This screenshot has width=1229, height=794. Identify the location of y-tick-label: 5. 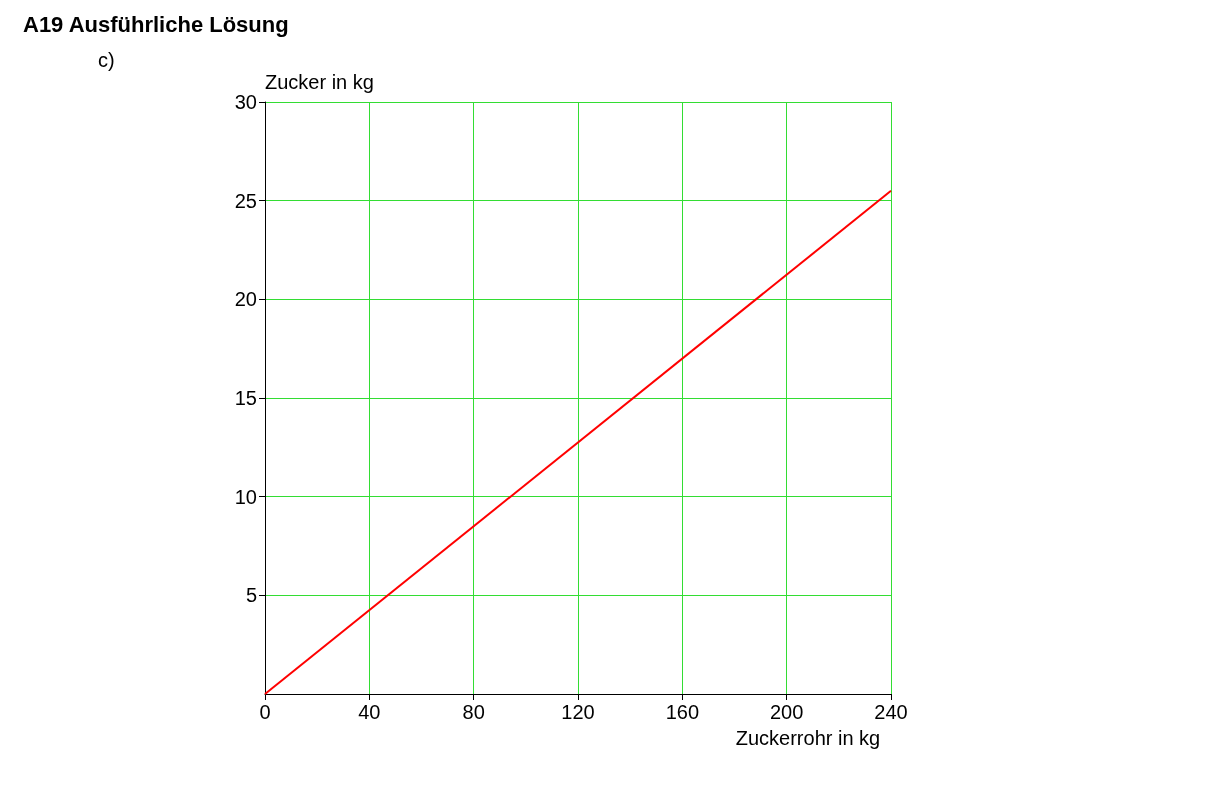
(251, 595).